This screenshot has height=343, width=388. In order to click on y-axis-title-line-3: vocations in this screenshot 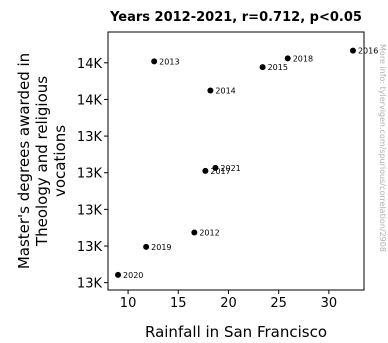, I will do `click(60, 161)`.